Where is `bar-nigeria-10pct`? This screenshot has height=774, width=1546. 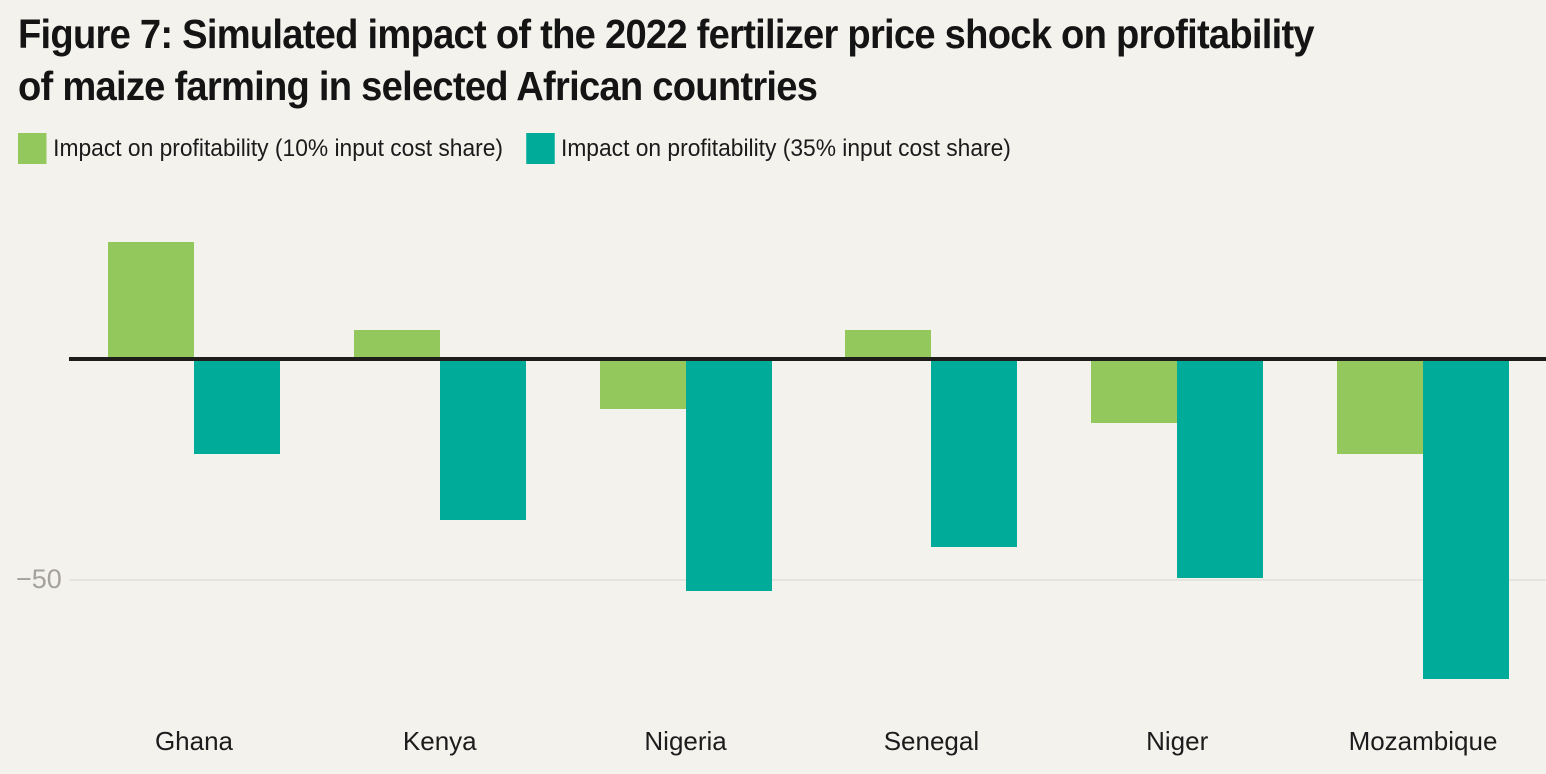
bar-nigeria-10pct is located at coordinates (642, 385).